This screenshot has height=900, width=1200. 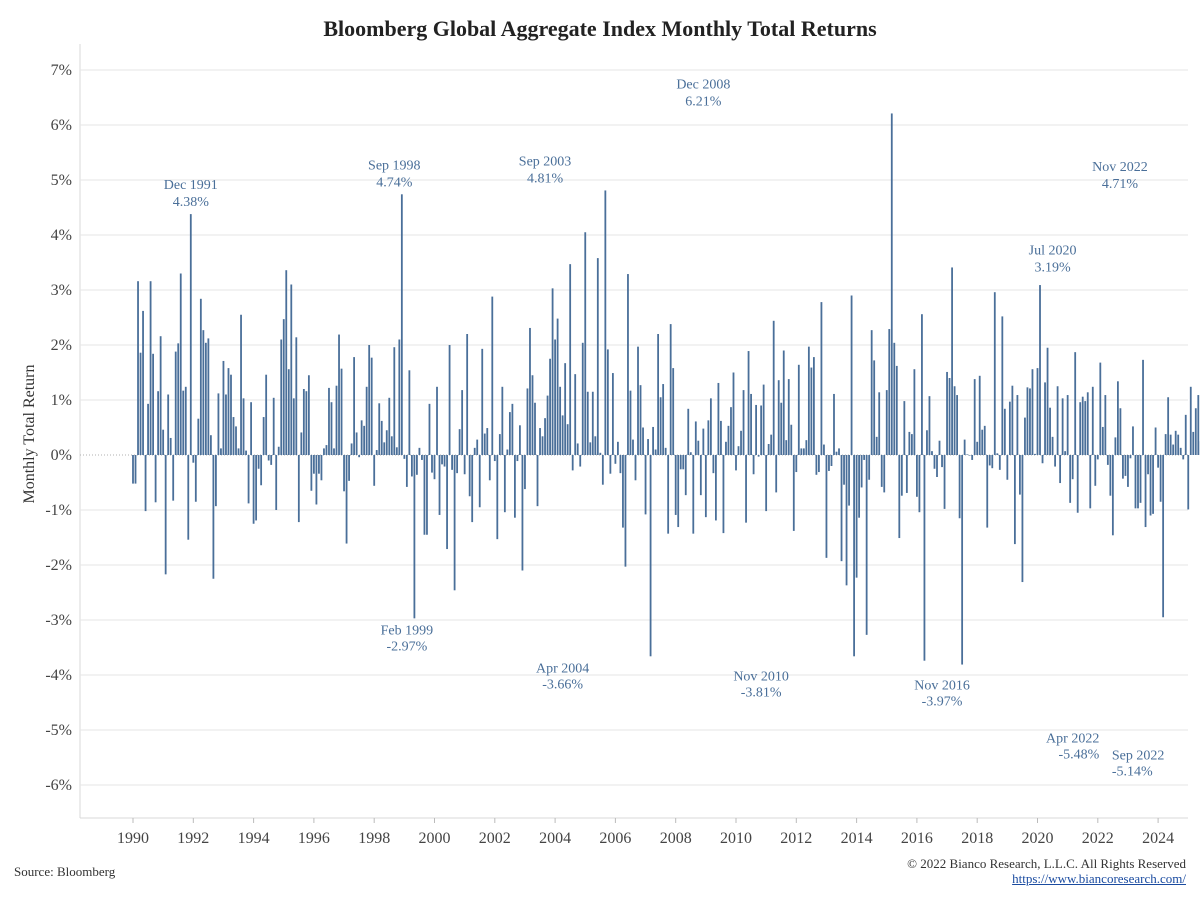 What do you see at coordinates (61, 125) in the screenshot?
I see `y-tick-label: 6%` at bounding box center [61, 125].